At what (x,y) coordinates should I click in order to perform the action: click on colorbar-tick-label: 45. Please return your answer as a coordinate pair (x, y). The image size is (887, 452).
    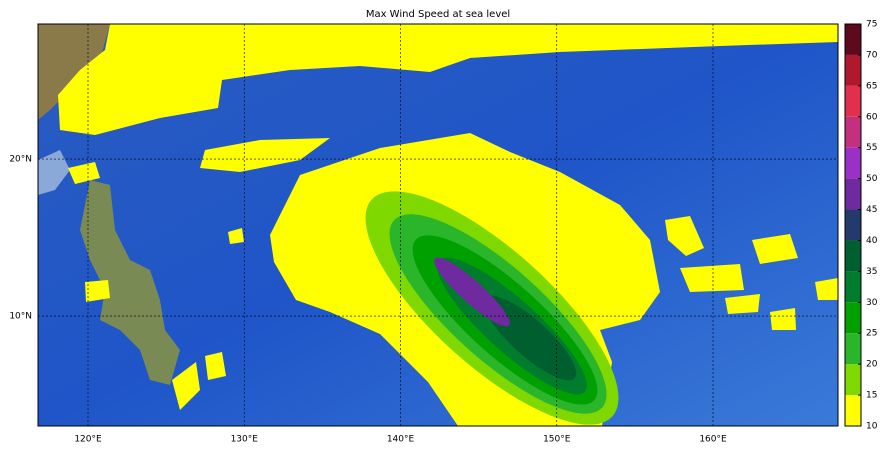
    Looking at the image, I should click on (871, 210).